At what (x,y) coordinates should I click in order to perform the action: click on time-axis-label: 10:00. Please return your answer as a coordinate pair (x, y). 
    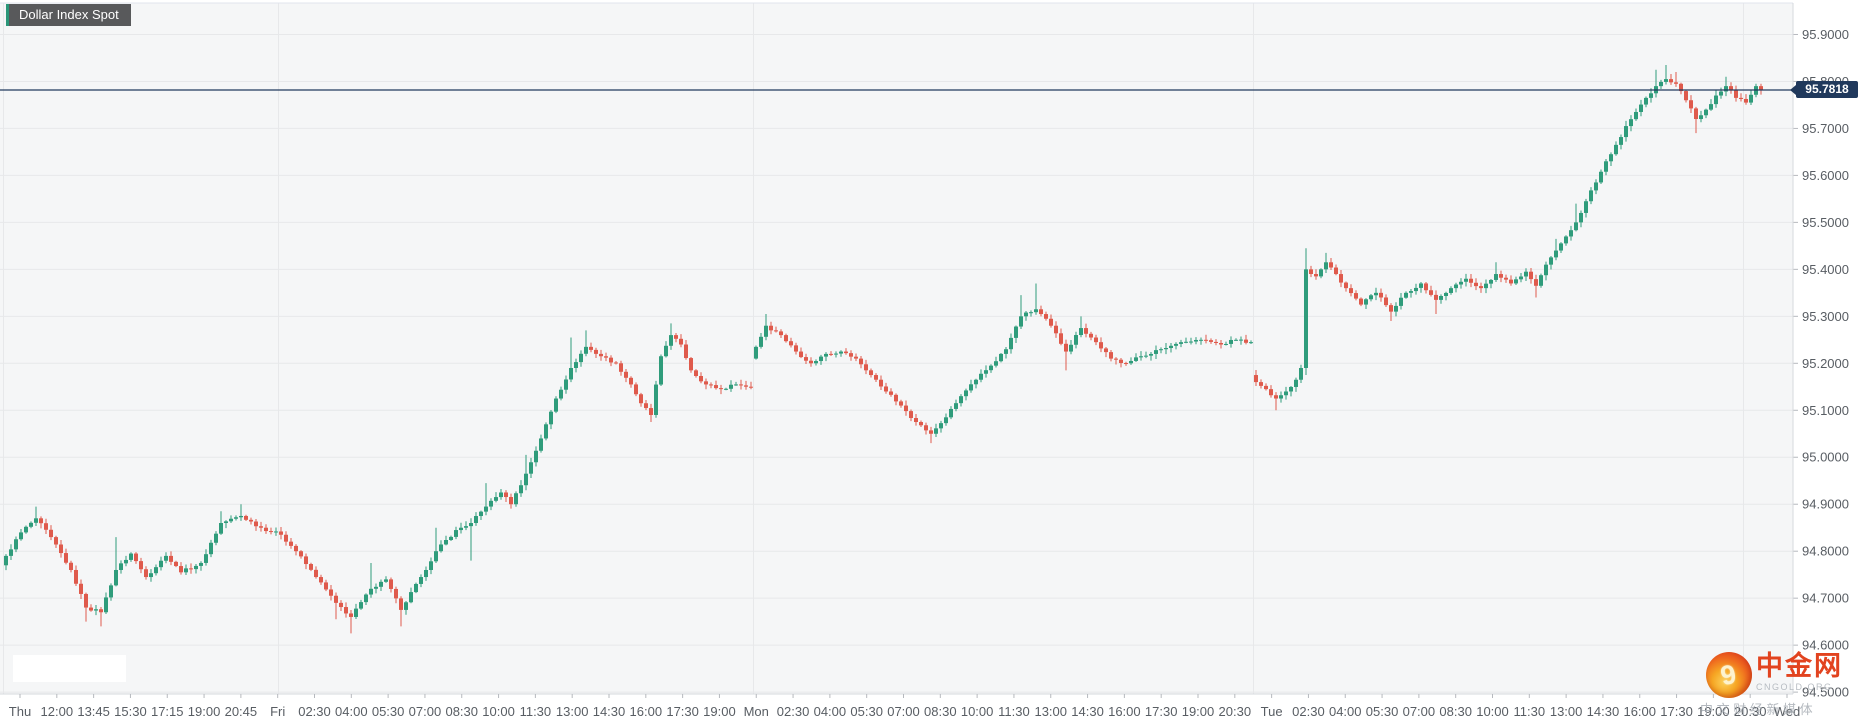
    Looking at the image, I should click on (498, 711).